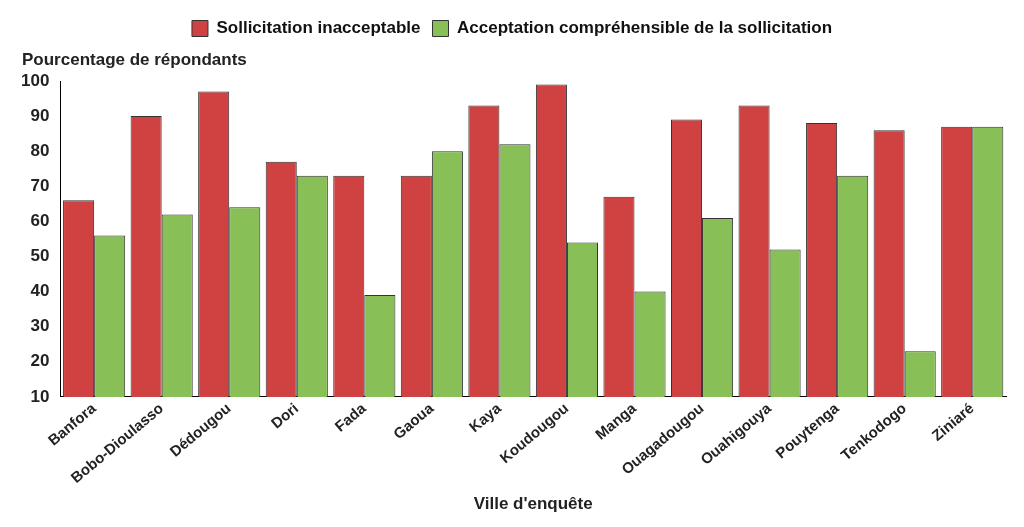  I want to click on y-axis-title: Pourcentage de répondants, so click(134, 60).